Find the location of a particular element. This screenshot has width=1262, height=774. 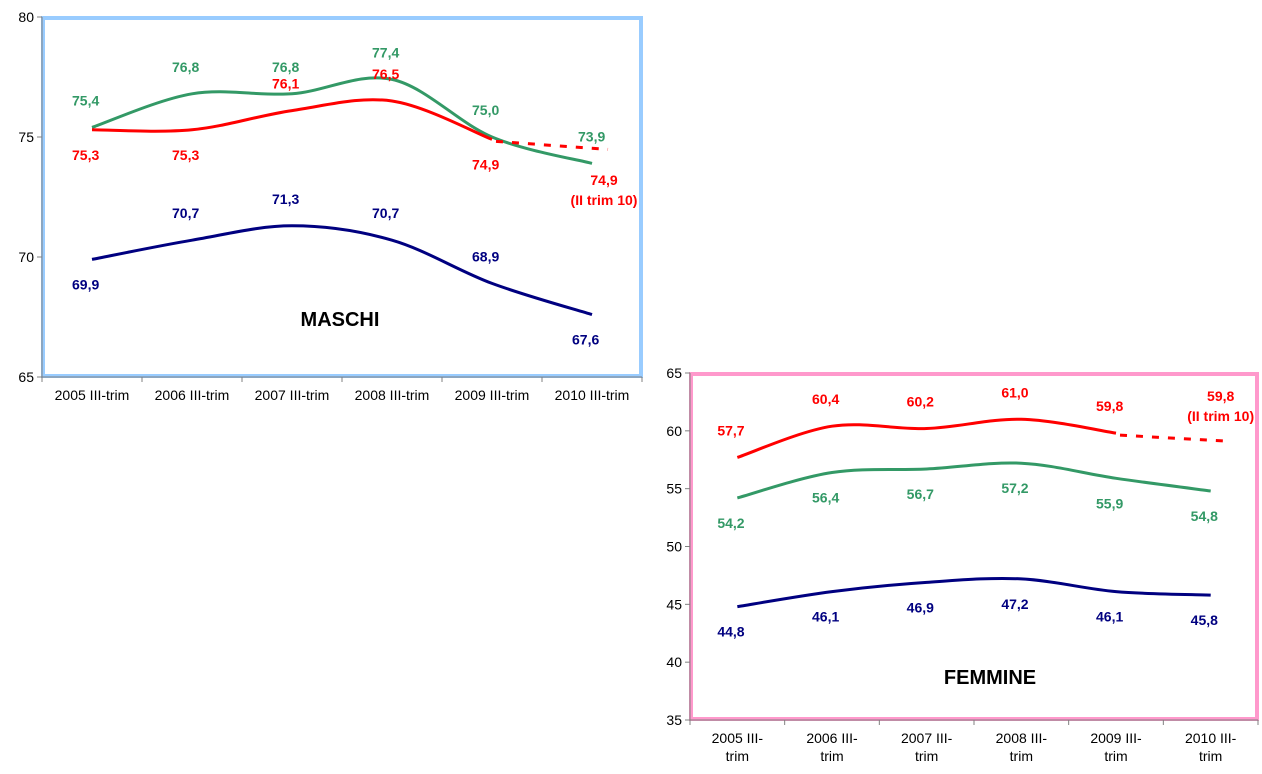

data-label: 69,9 is located at coordinates (85, 284).